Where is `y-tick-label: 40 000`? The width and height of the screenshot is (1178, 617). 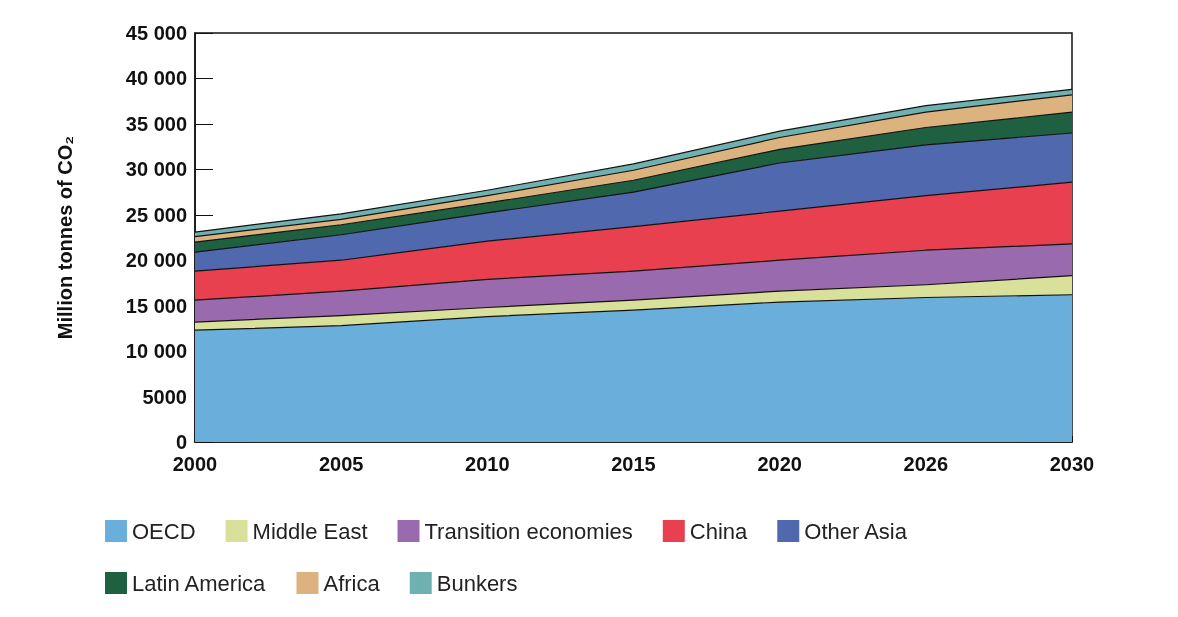 y-tick-label: 40 000 is located at coordinates (156, 78).